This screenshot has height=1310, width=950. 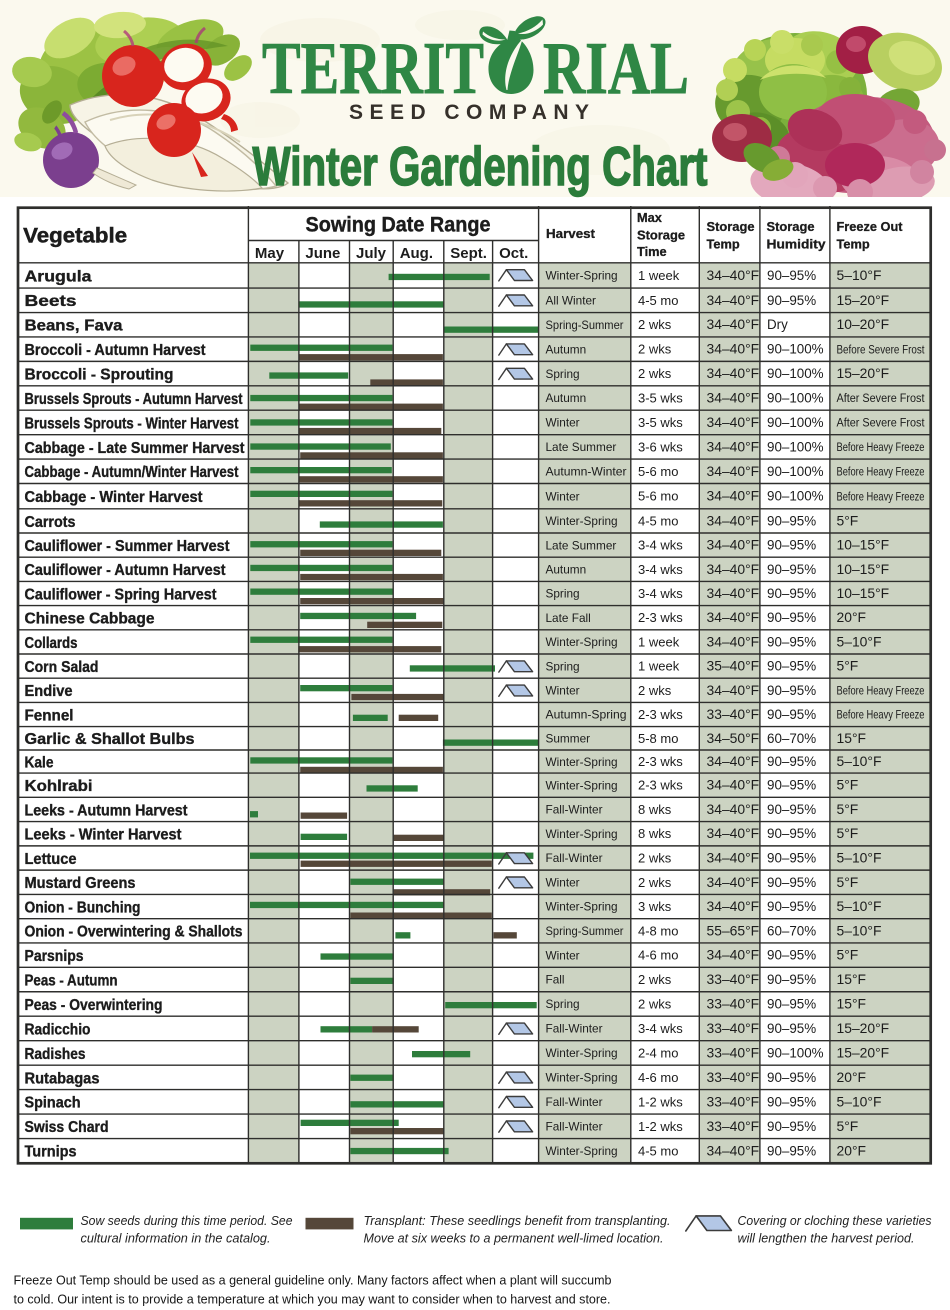 I want to click on svg-text: 5°F, so click(x=848, y=520).